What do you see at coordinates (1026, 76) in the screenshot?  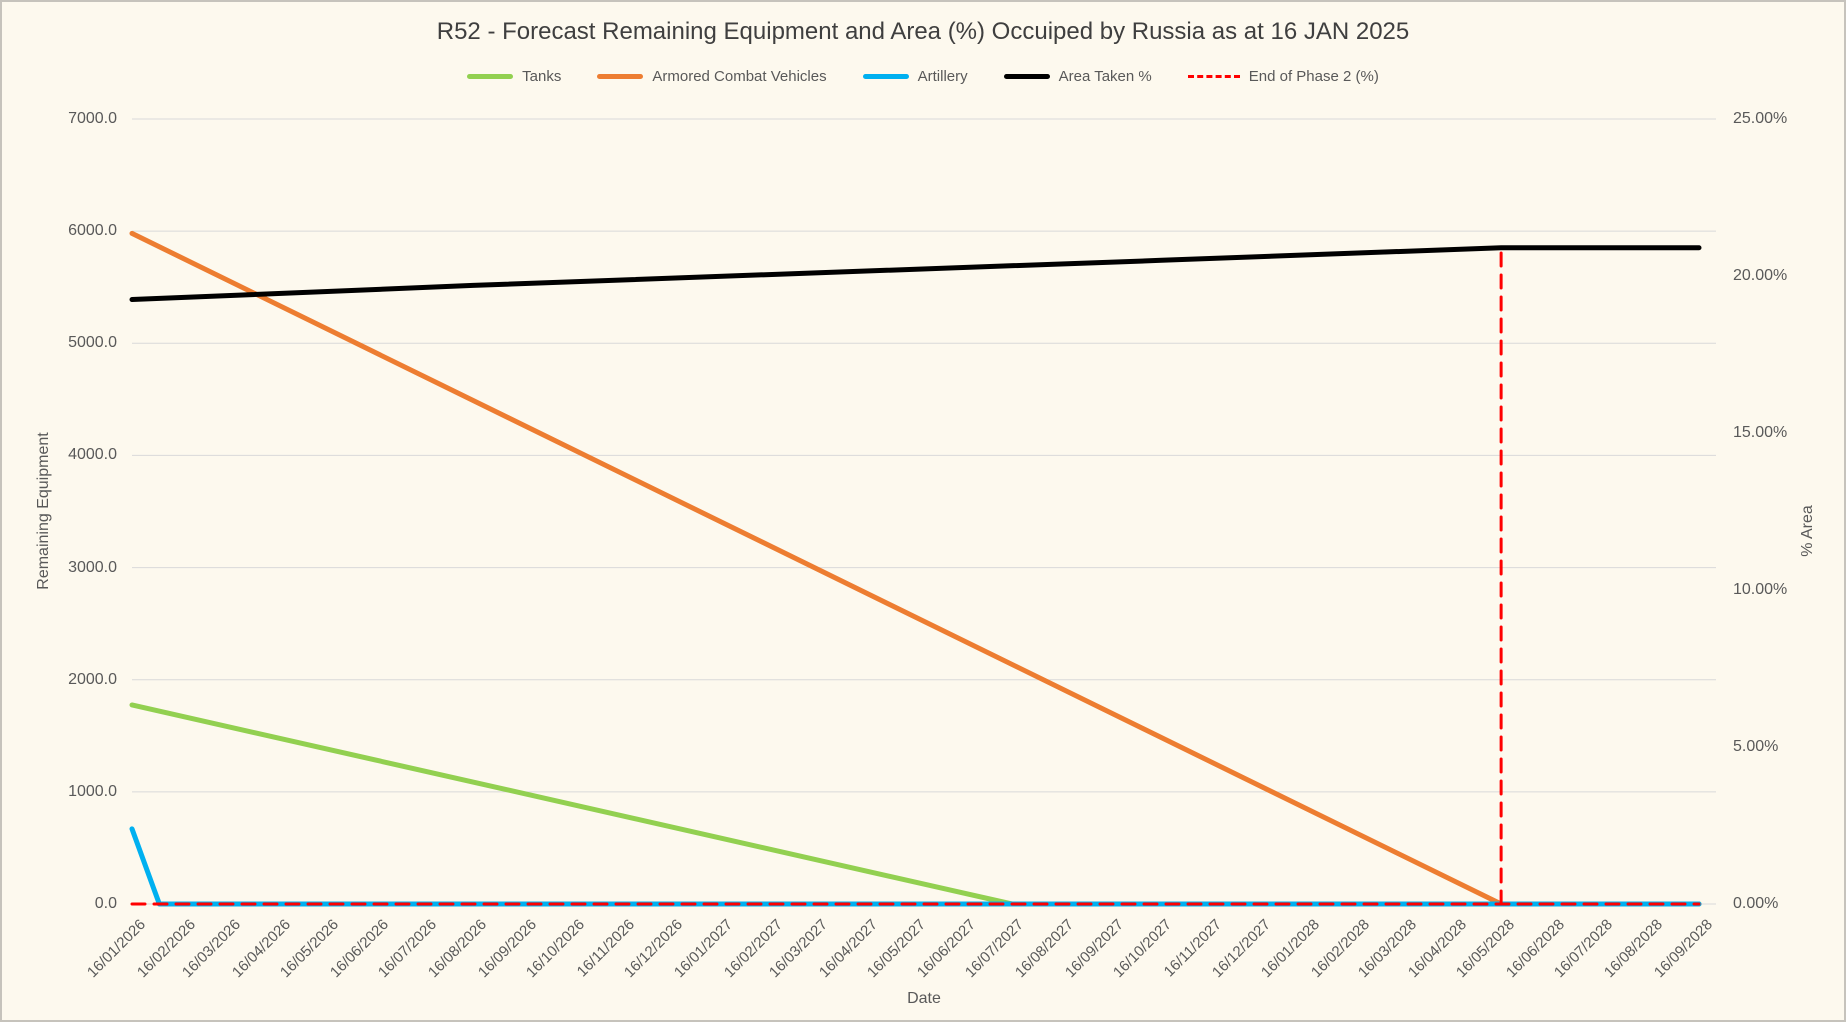 I see `legend-swatch-area-taken` at bounding box center [1026, 76].